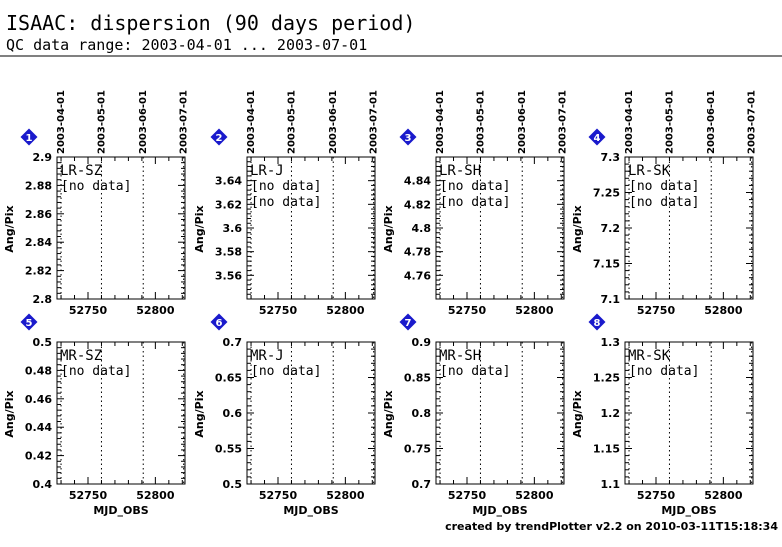 The width and height of the screenshot is (782, 547). Describe the element at coordinates (228, 204) in the screenshot. I see `y-tick-label: 3.62` at that location.